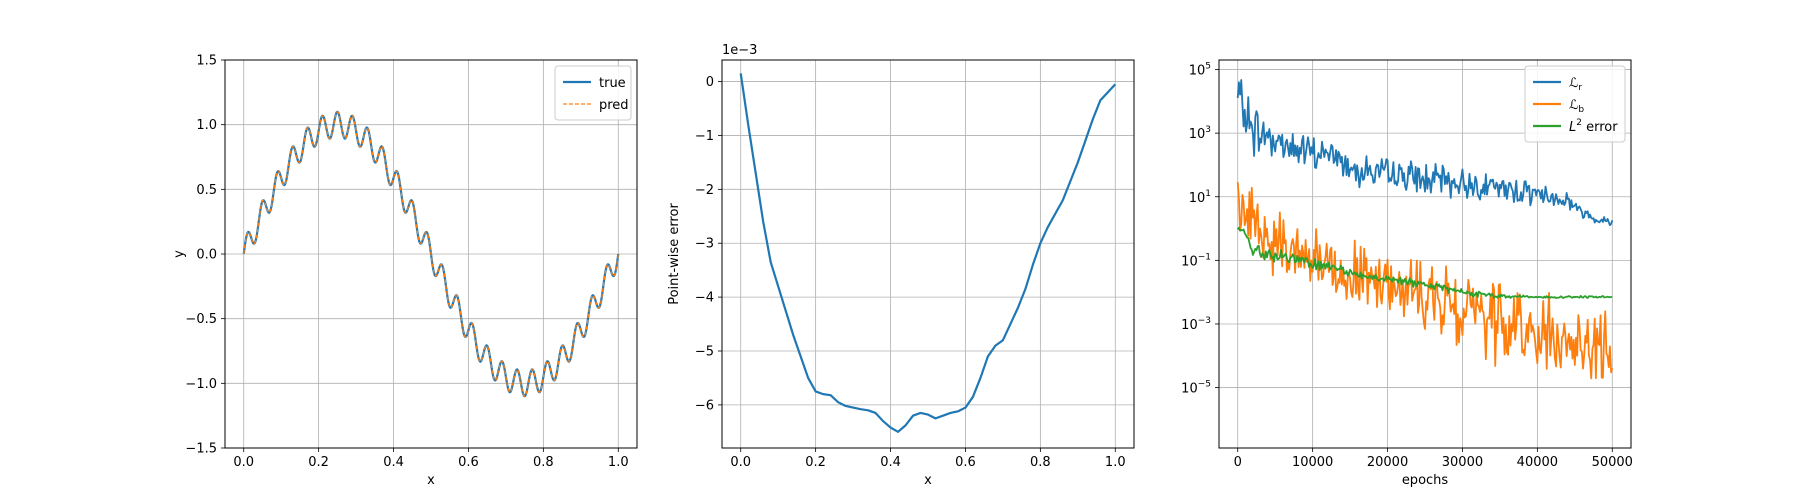 The height and width of the screenshot is (500, 1800). I want to click on panel-1-legend-true-label: true, so click(612, 83).